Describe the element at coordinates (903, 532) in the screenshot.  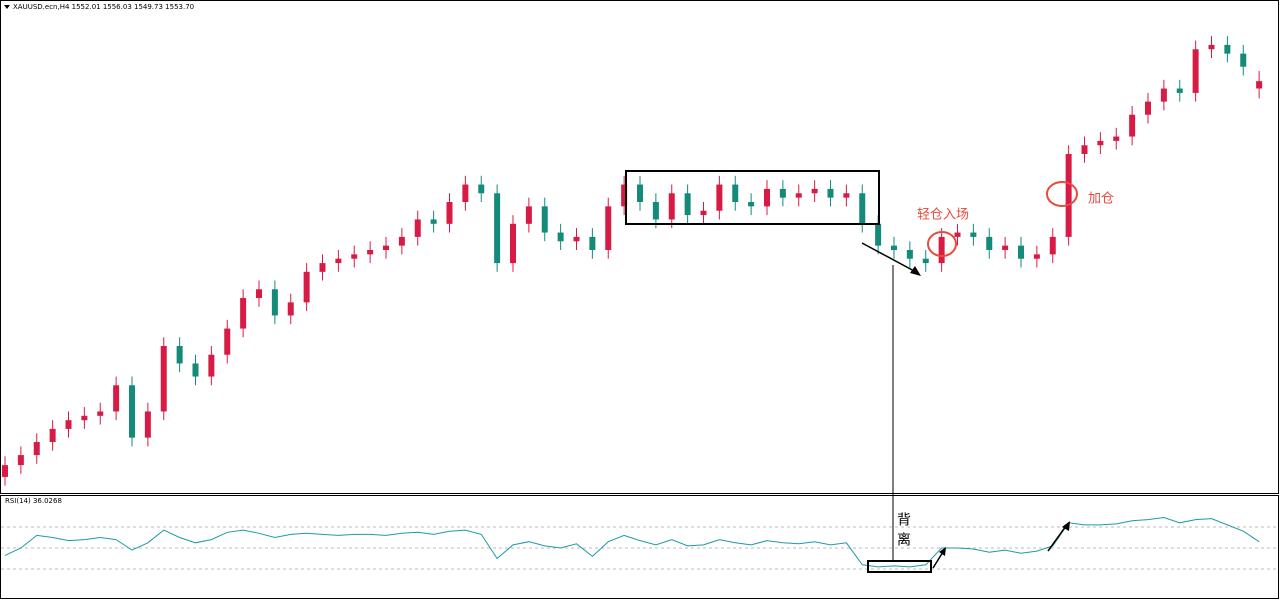
I see `divergence-label: 背离` at that location.